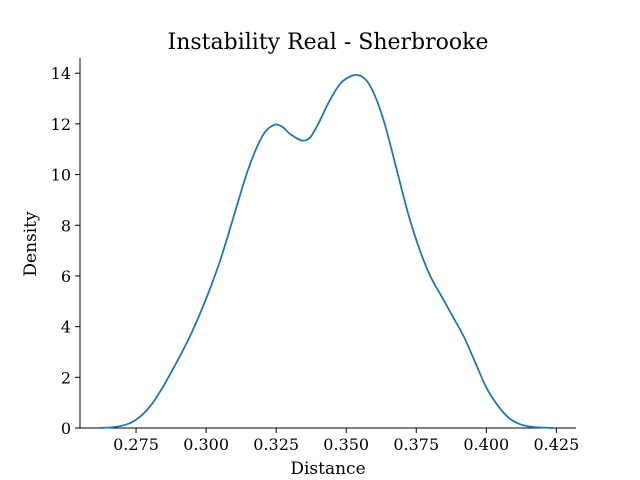  Describe the element at coordinates (328, 42) in the screenshot. I see `chart-title: Instability Real - Sherbrooke` at that location.